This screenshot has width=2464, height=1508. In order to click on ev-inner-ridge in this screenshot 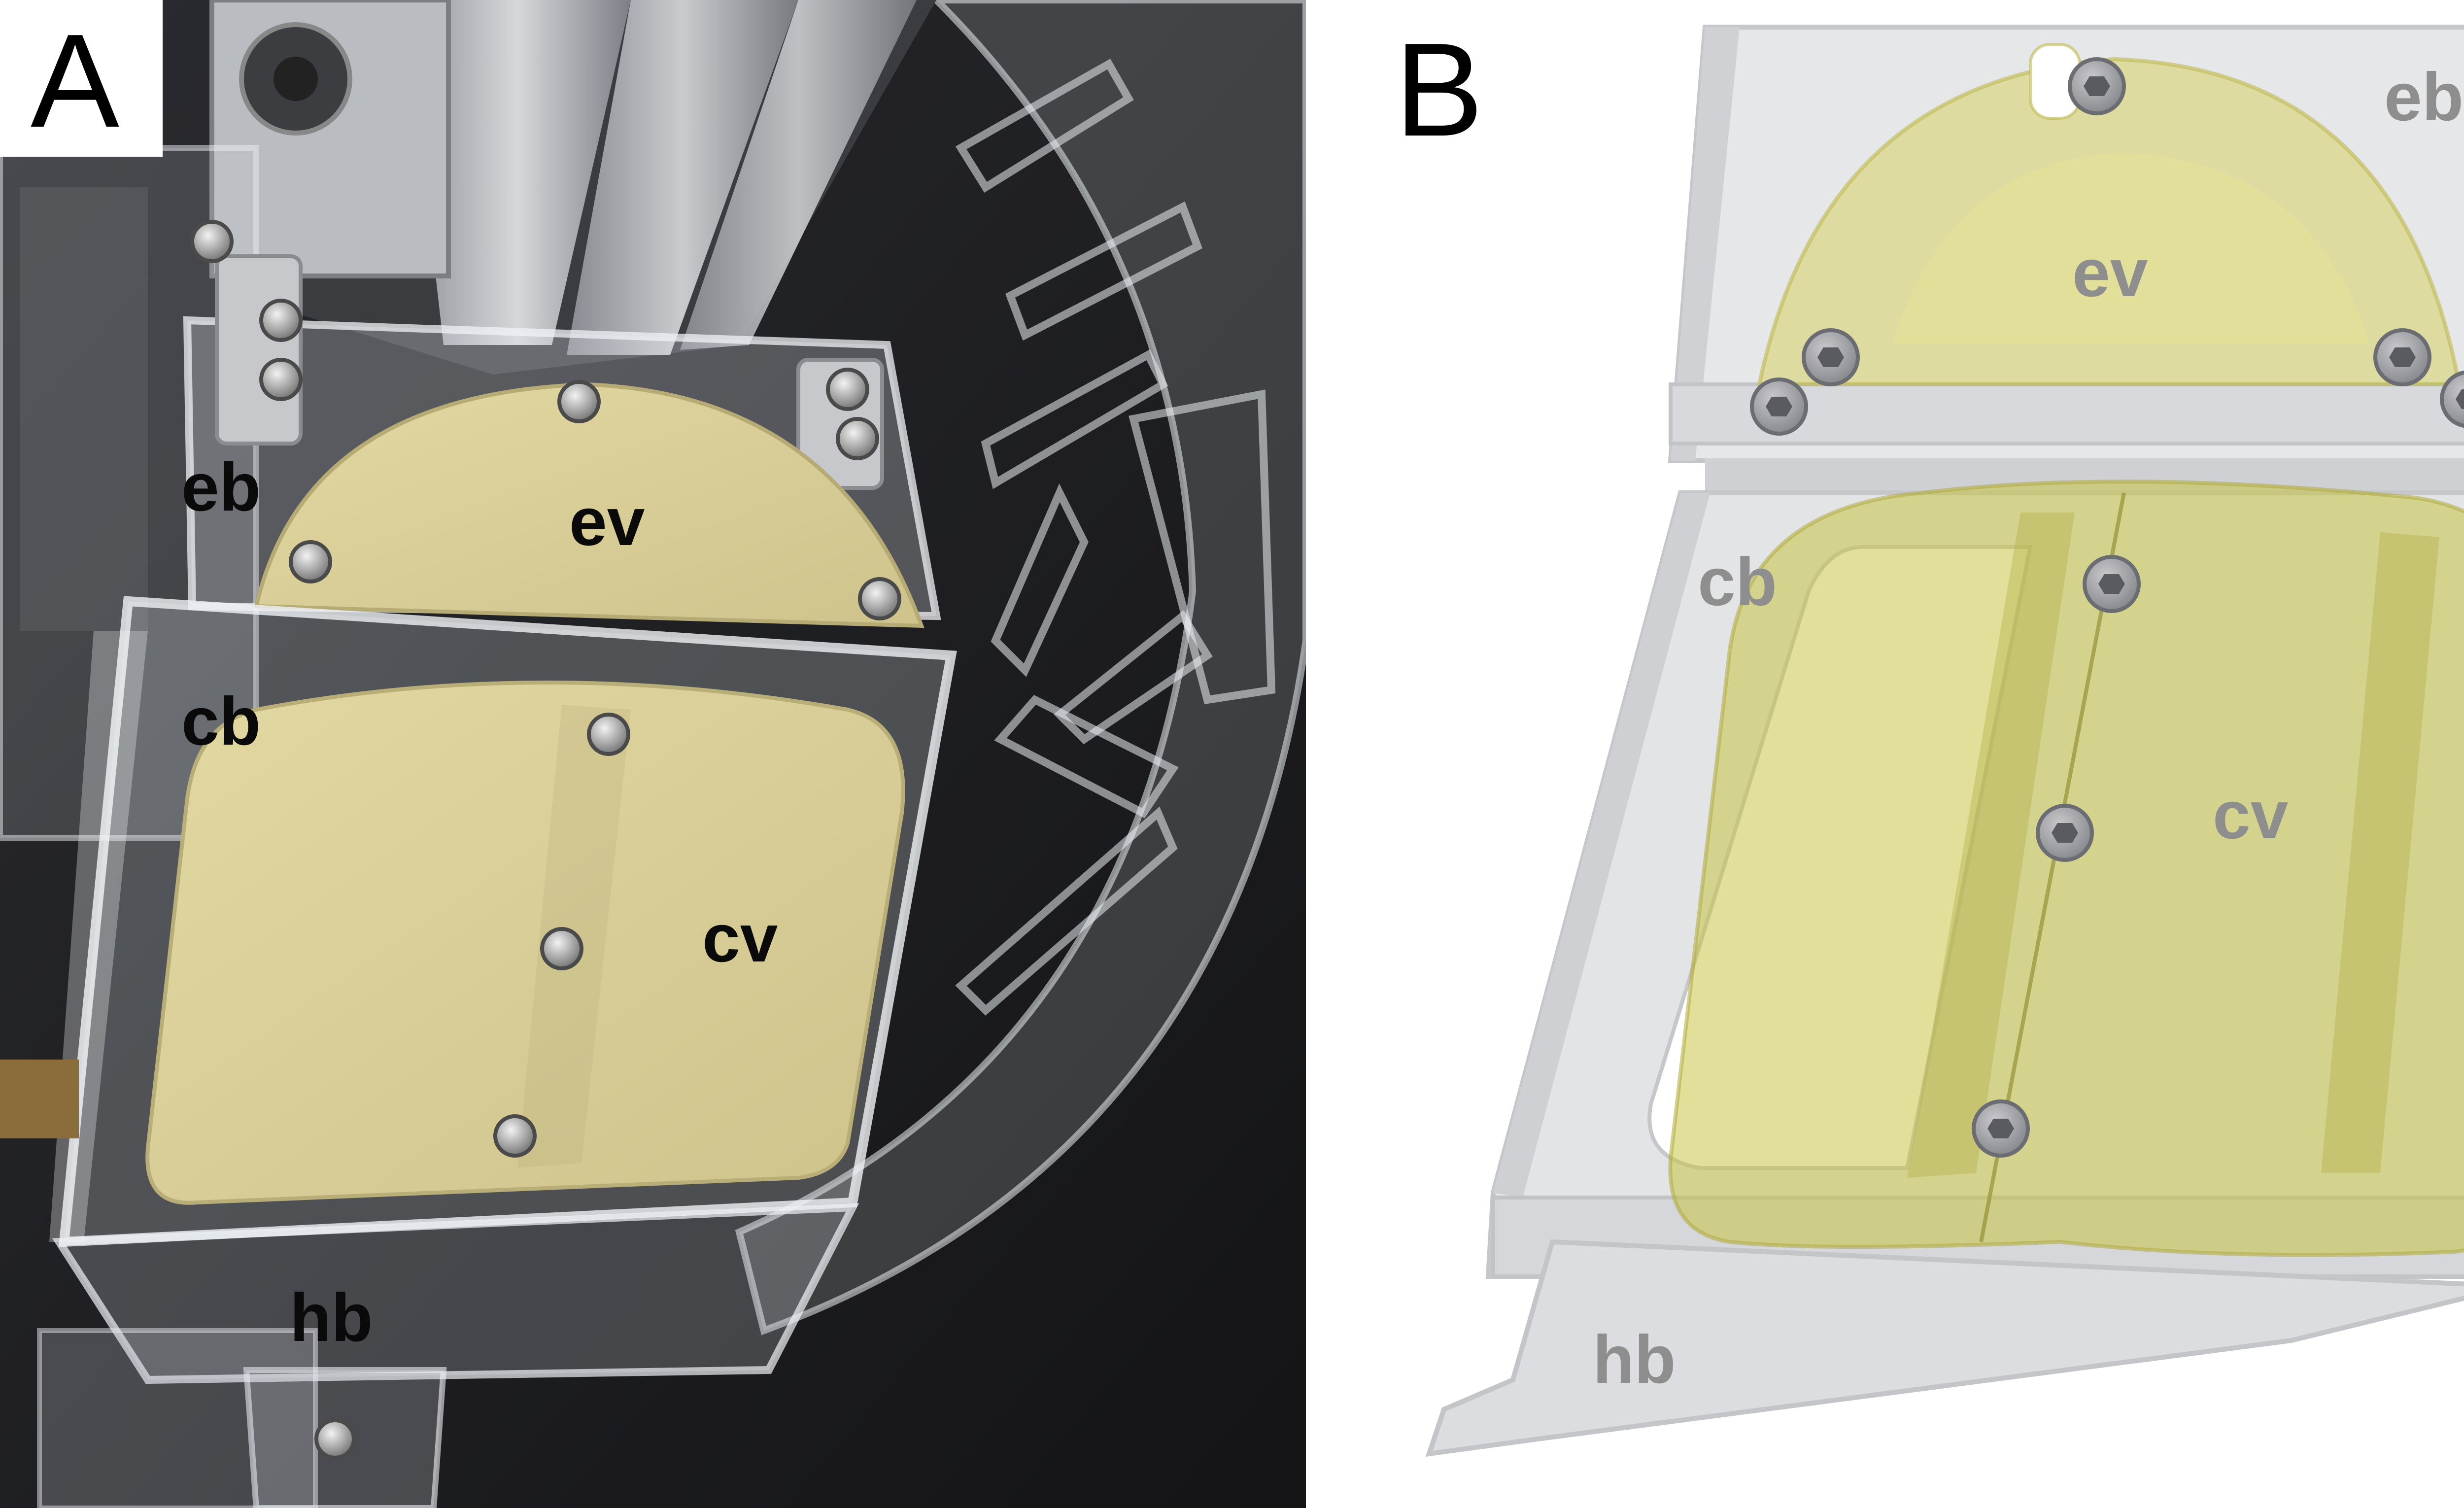, I will do `click(2131, 249)`.